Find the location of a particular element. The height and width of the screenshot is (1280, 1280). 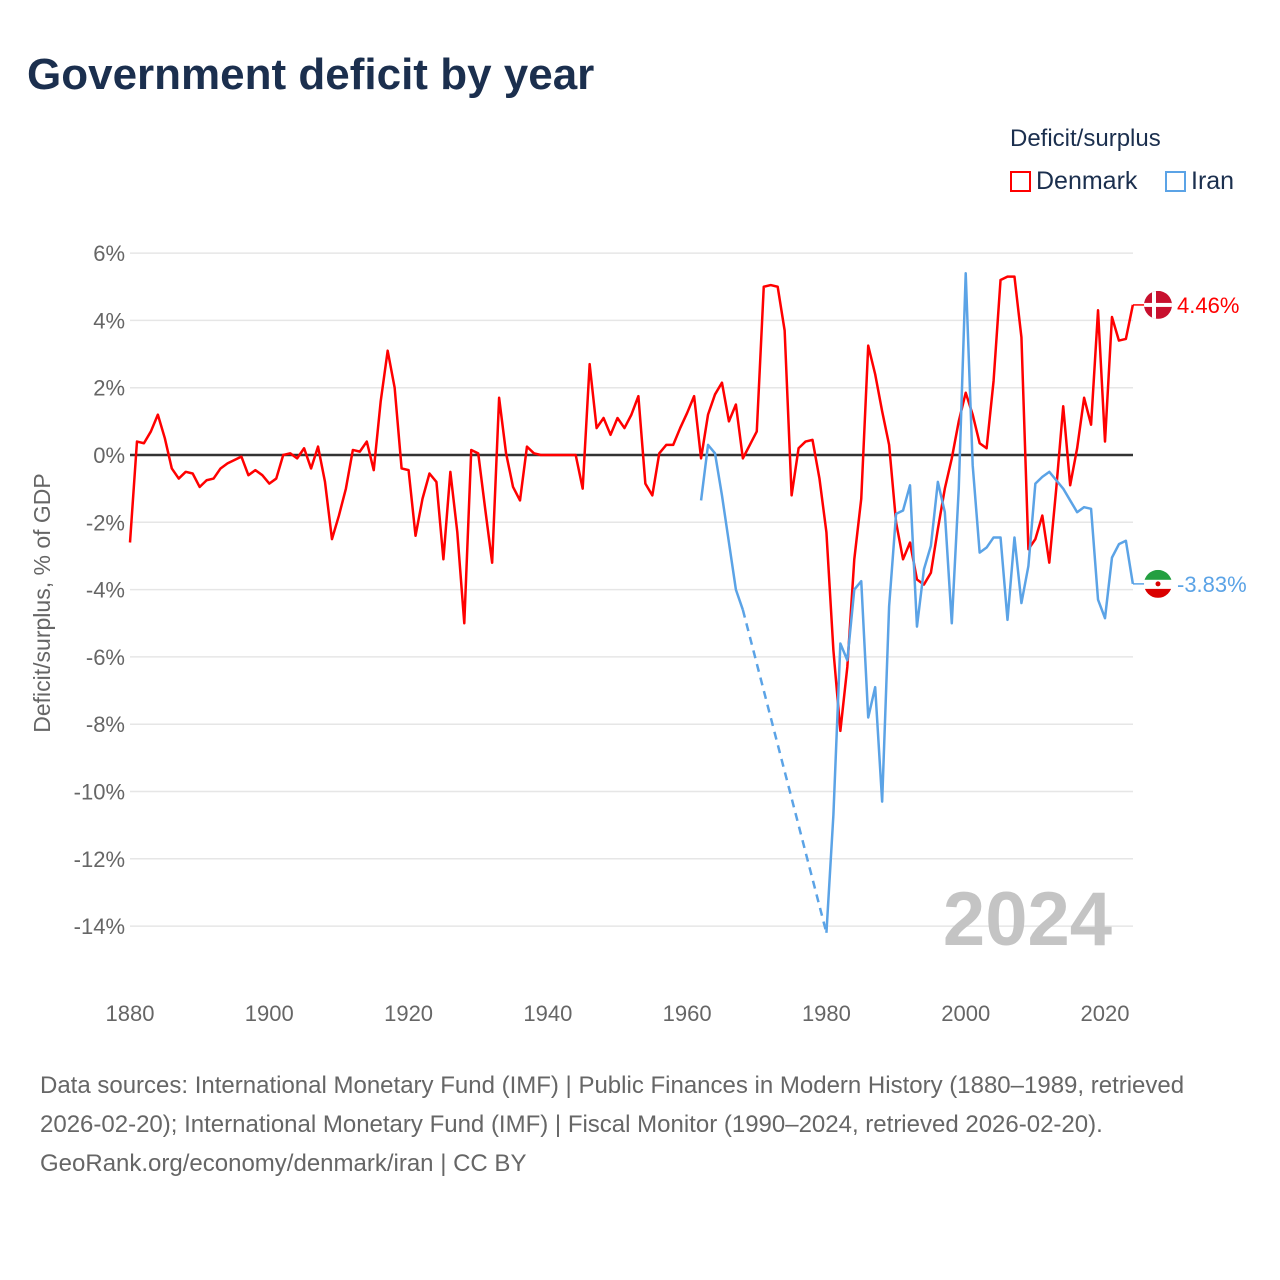

y-tick-label: -14% is located at coordinates (99, 926).